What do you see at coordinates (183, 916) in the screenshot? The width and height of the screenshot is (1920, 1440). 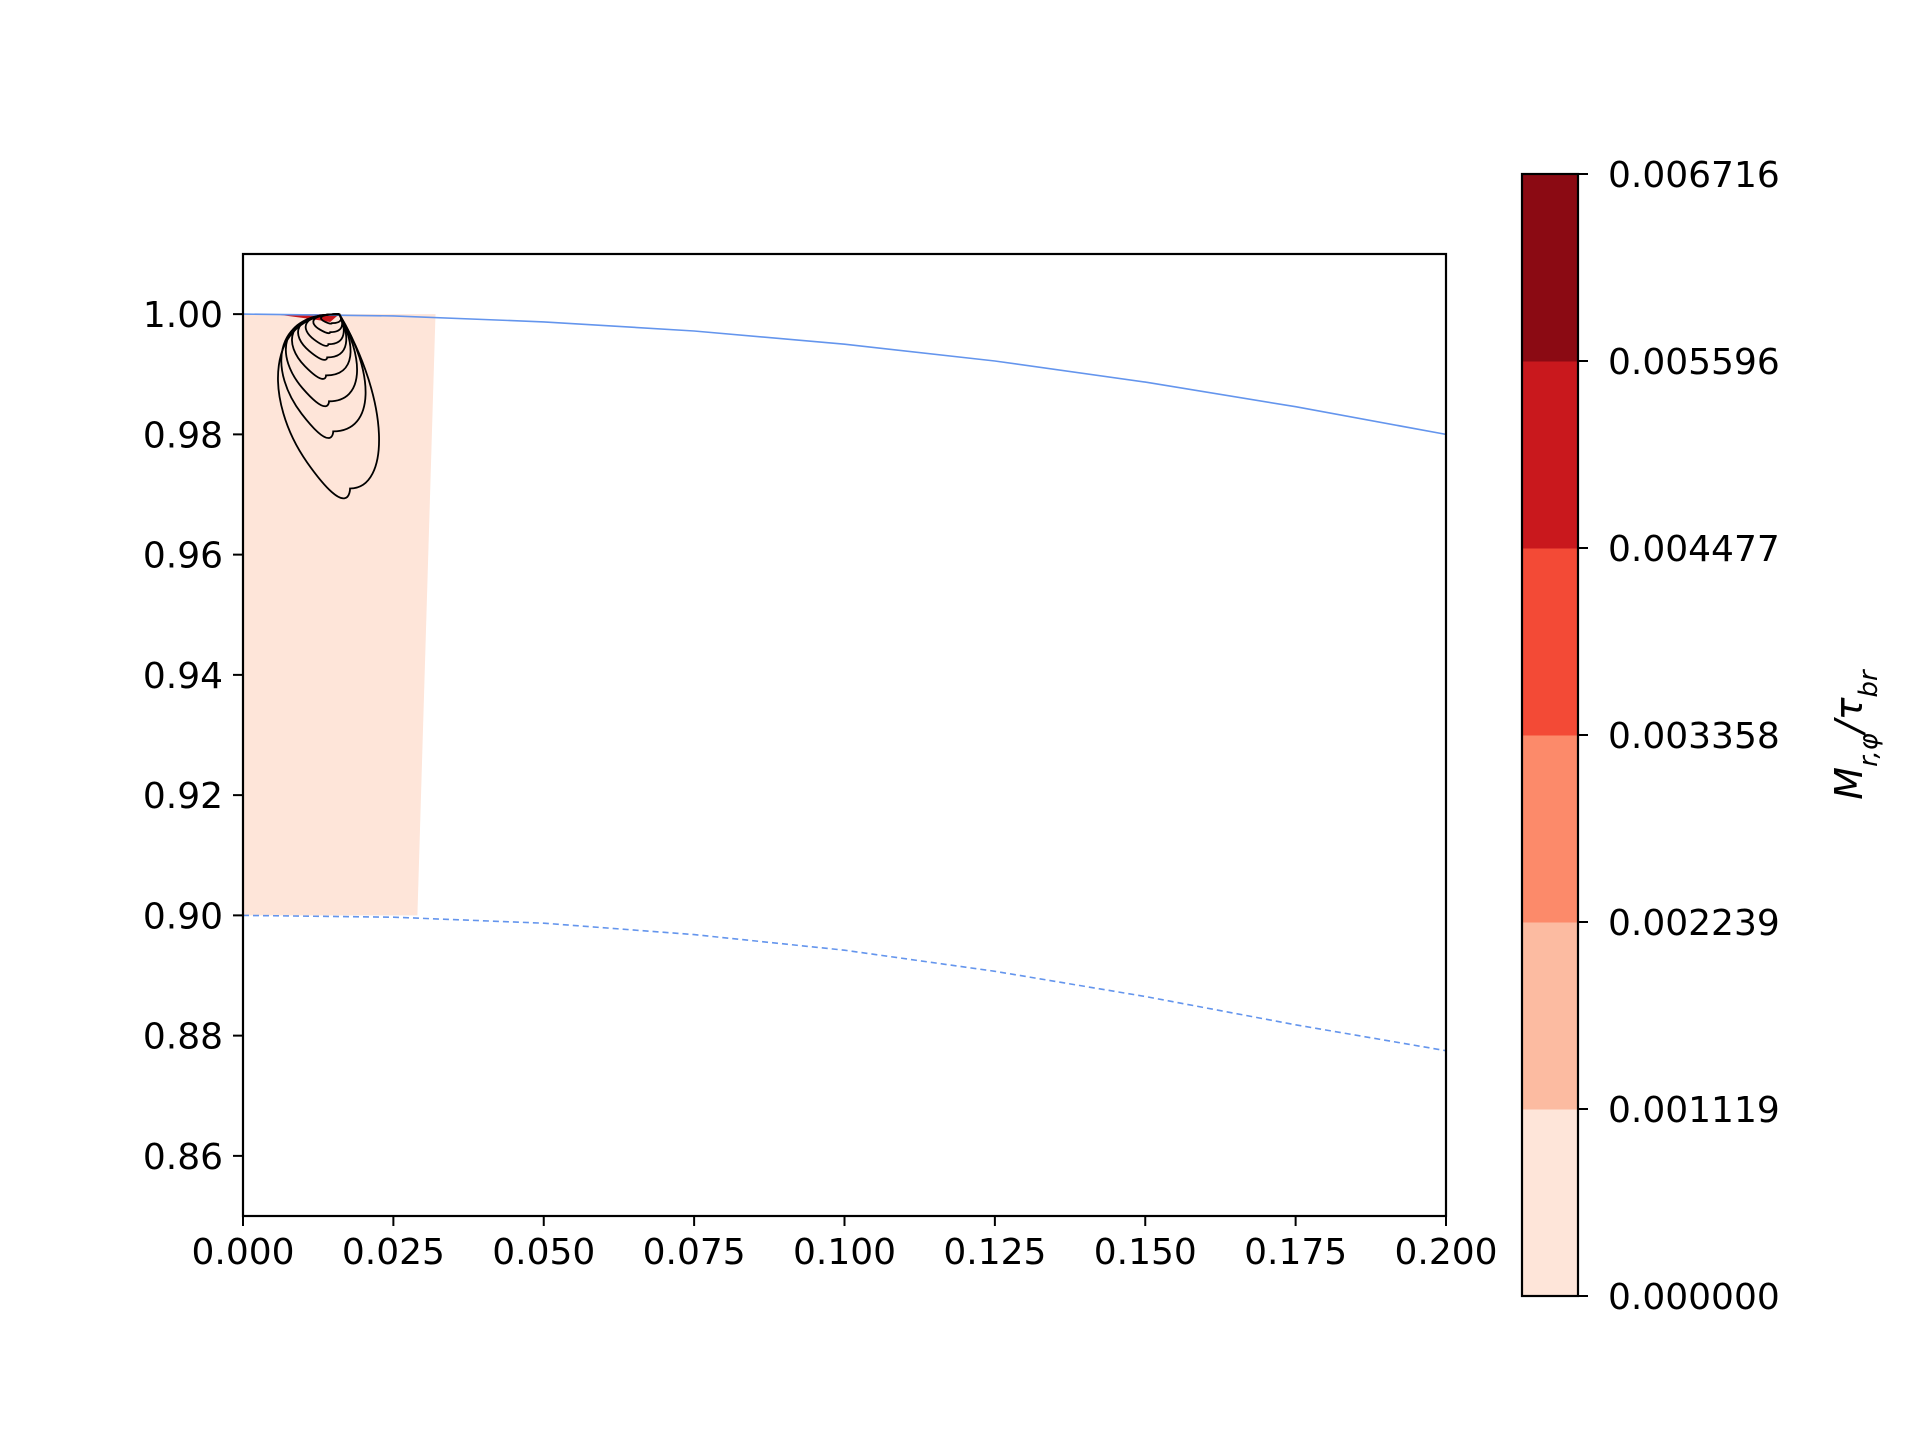 I see `y-tick-label: 0.90` at bounding box center [183, 916].